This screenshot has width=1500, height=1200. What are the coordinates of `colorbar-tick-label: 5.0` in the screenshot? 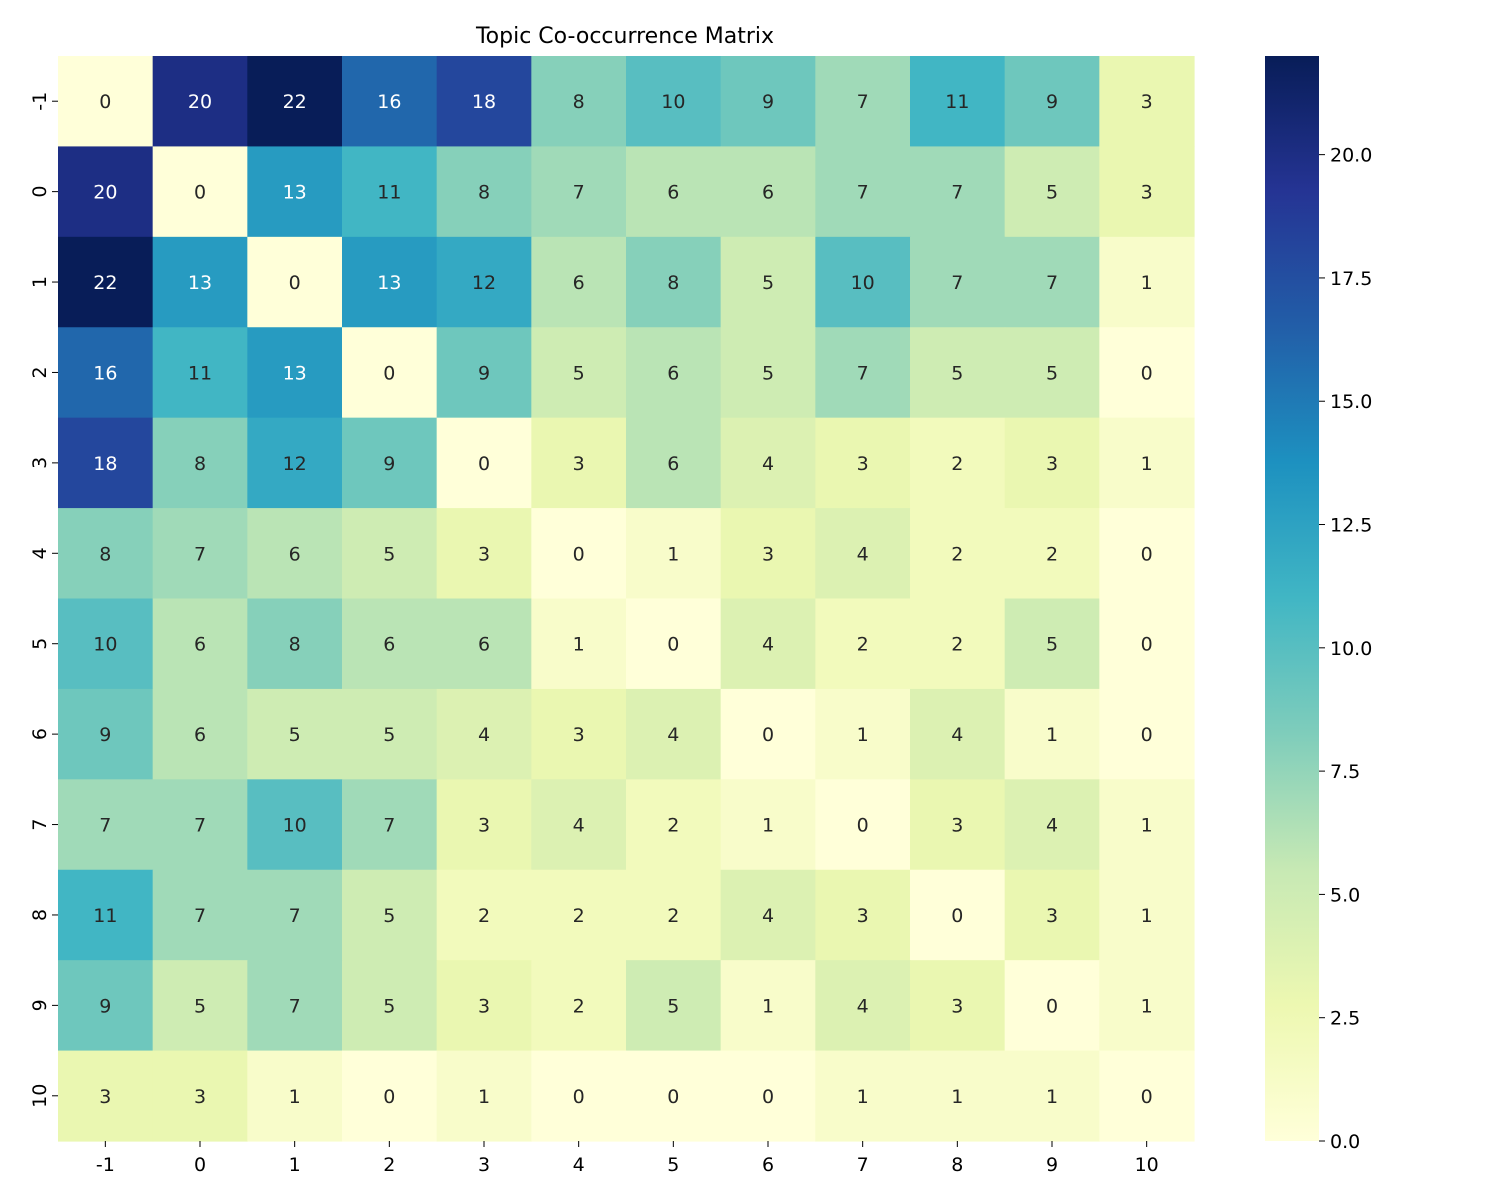 It's located at (1345, 895).